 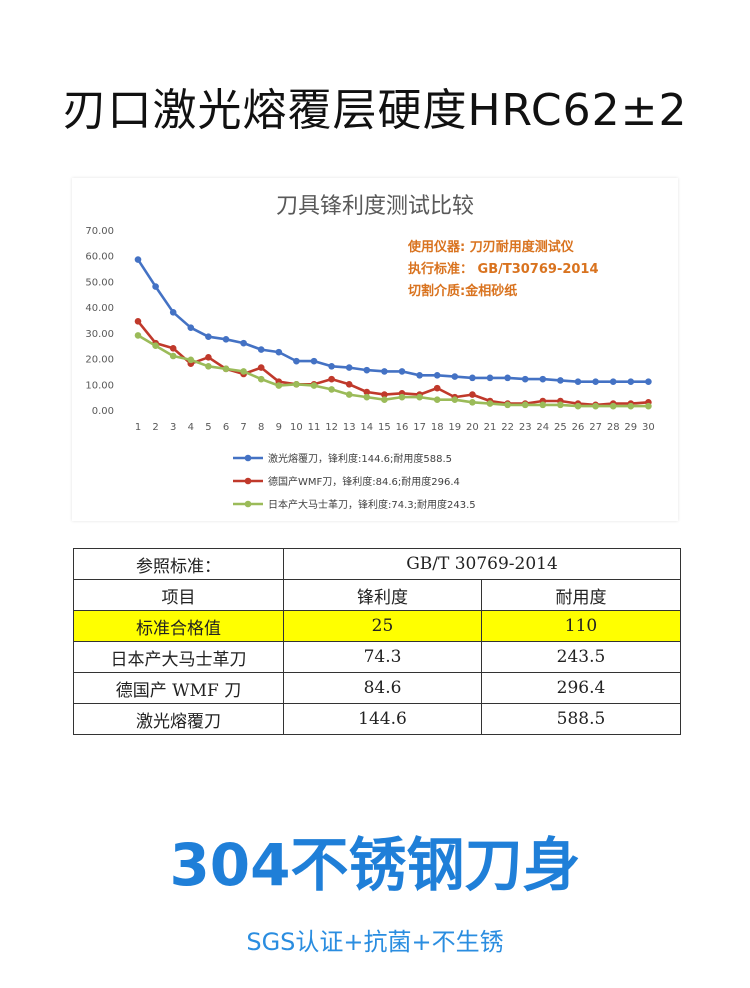 What do you see at coordinates (191, 427) in the screenshot?
I see `x-tick-label: 4` at bounding box center [191, 427].